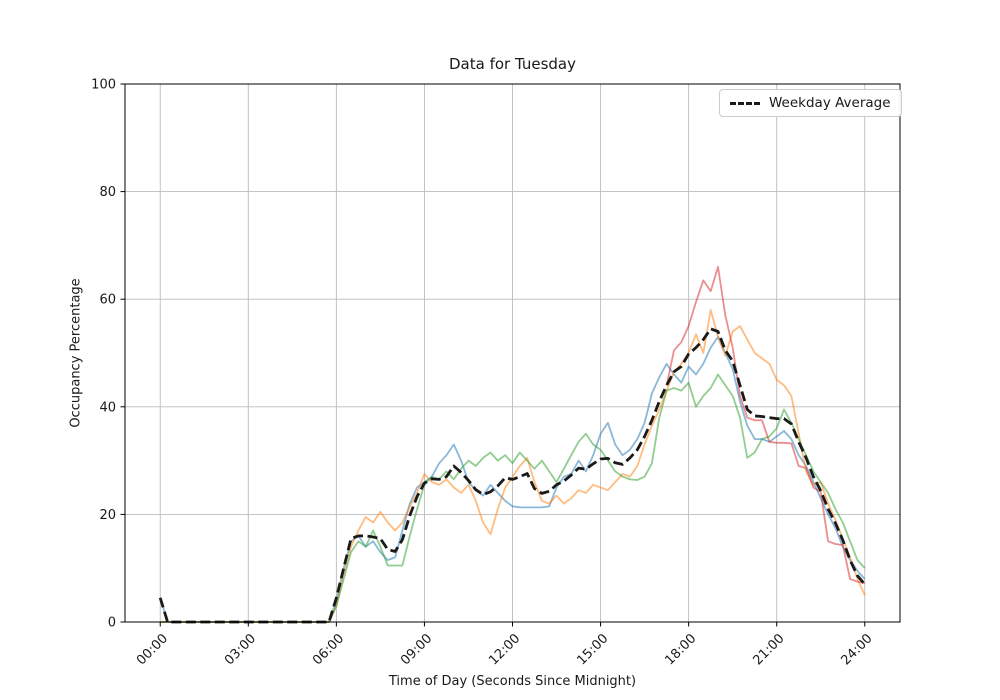 Image resolution: width=1000 pixels, height=700 pixels. I want to click on y-tick-label: 60, so click(107, 300).